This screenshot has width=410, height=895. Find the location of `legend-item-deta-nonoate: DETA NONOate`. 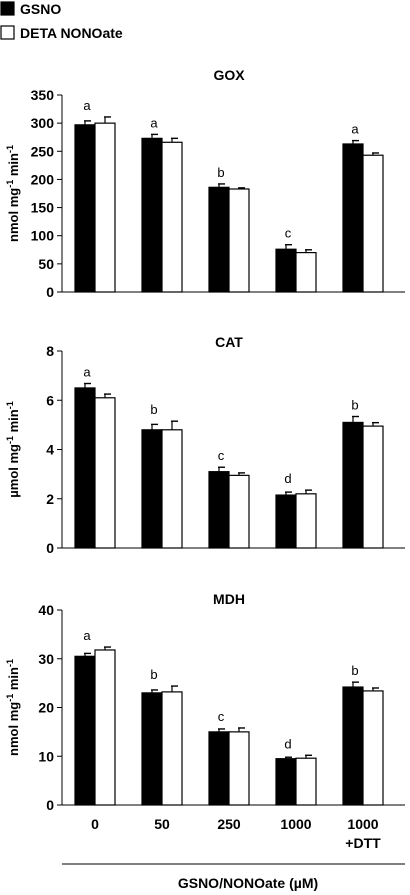

legend-item-deta-nonoate: DETA NONOate is located at coordinates (61, 33).